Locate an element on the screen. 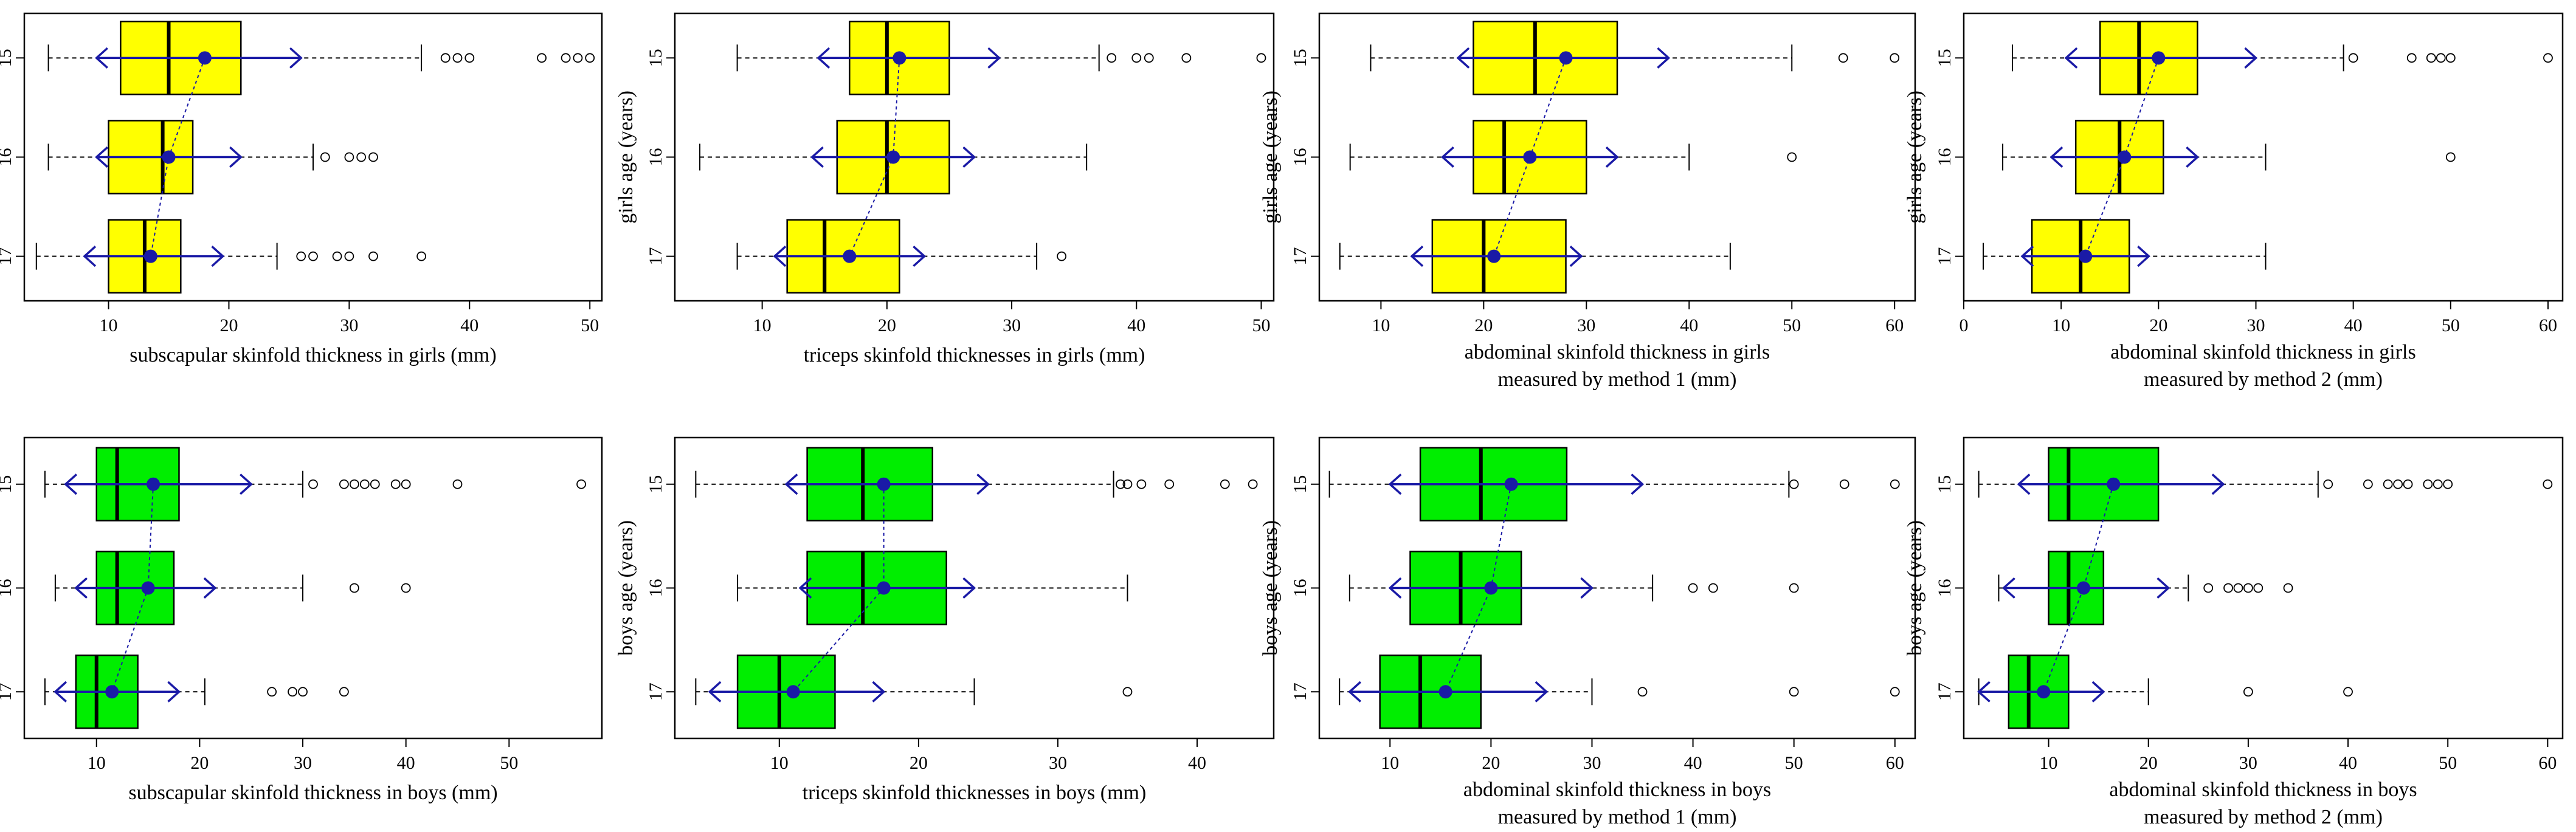 This screenshot has height=832, width=2576. x-tick-label: 60 is located at coordinates (1895, 763).